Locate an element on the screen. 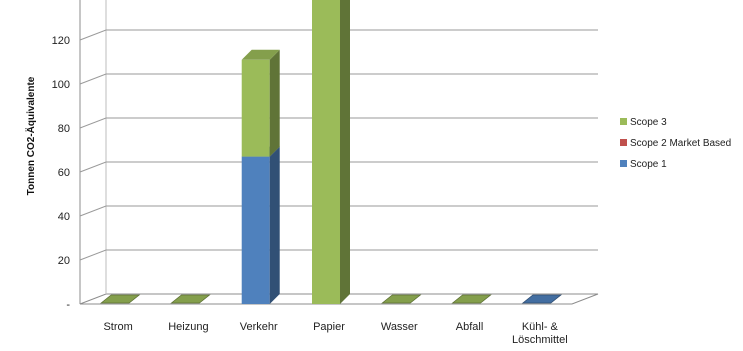 The width and height of the screenshot is (743, 351). x-tick-label: Heizung is located at coordinates (188, 327).